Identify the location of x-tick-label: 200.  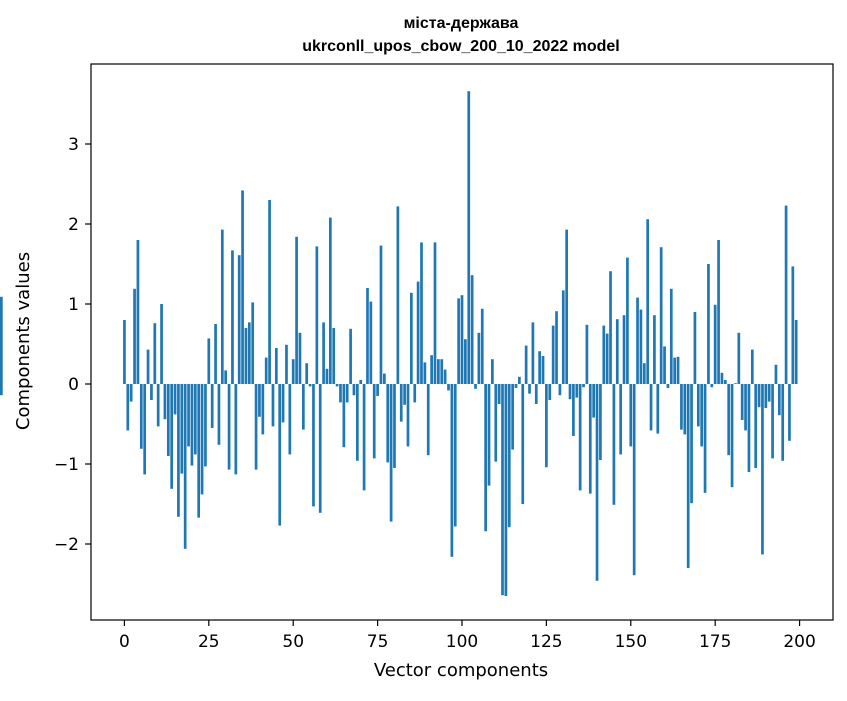
(799, 642).